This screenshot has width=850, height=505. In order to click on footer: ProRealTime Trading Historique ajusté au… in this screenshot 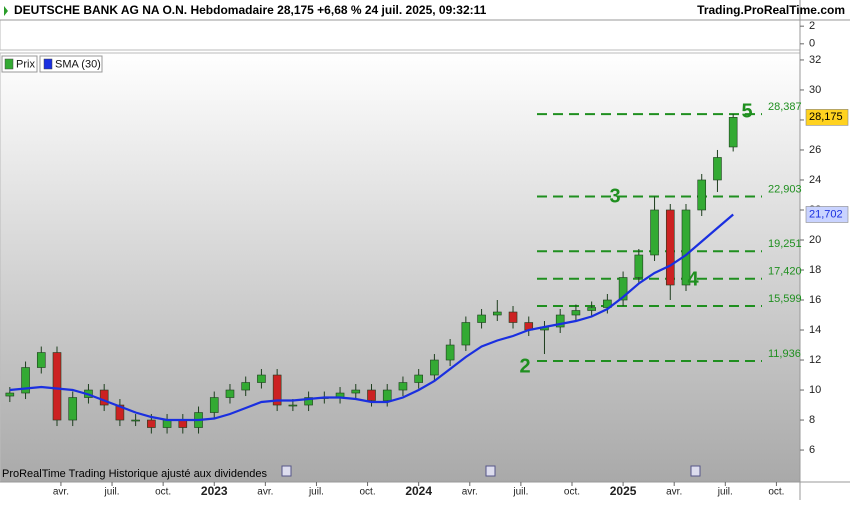, I will do `click(134, 474)`.